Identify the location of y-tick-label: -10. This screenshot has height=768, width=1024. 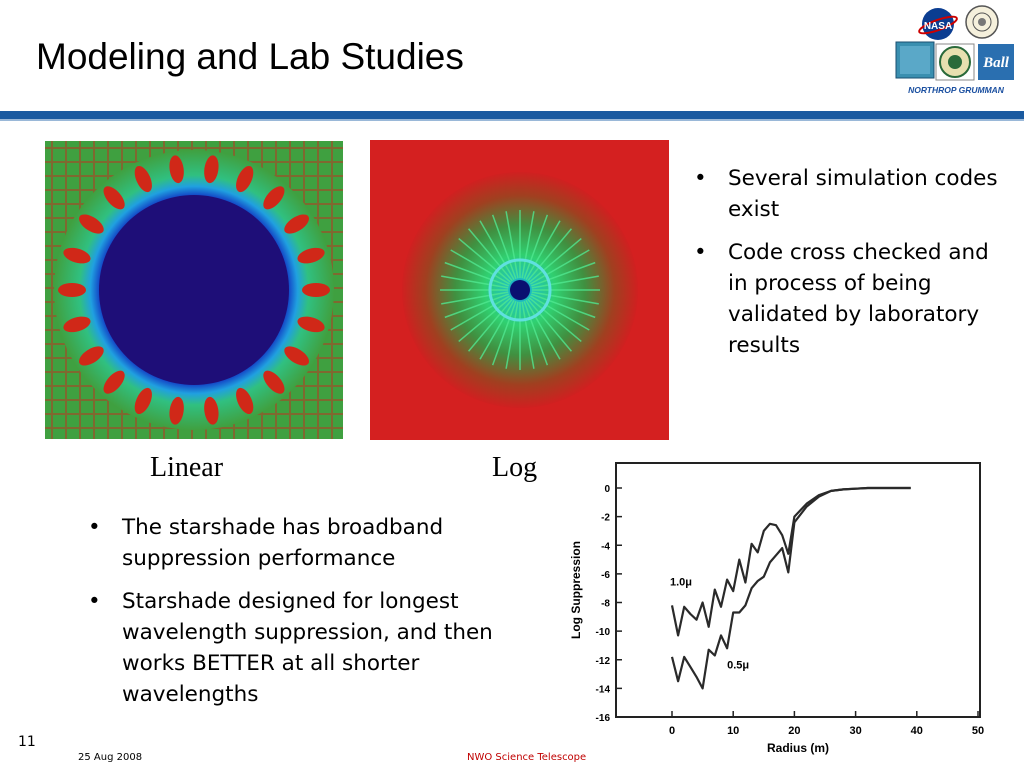
(603, 632).